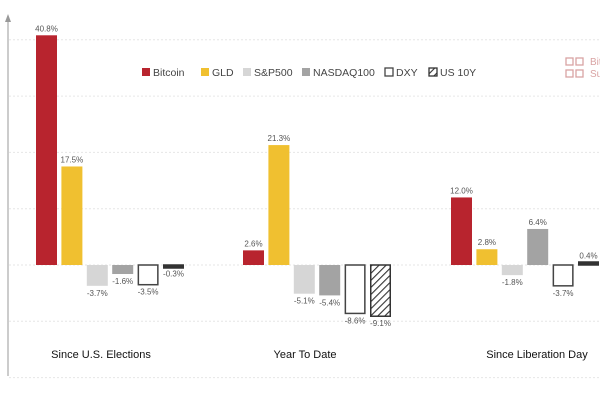 The image size is (600, 400). I want to click on bar-nasdaq100-year-to-date, so click(330, 280).